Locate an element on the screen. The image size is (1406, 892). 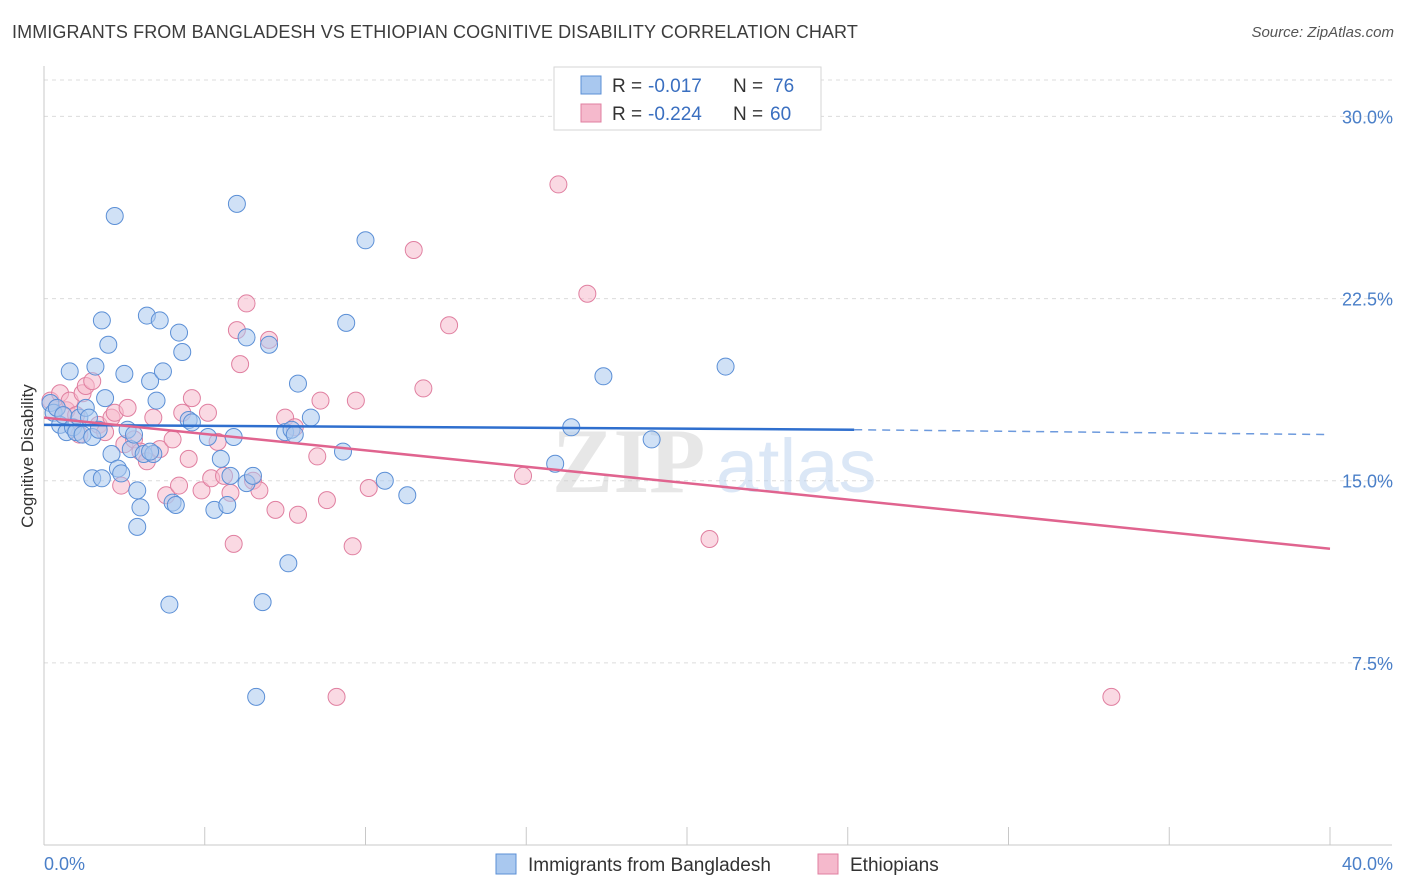
y-tick-label-2: 22.5% is located at coordinates (1367, 300).